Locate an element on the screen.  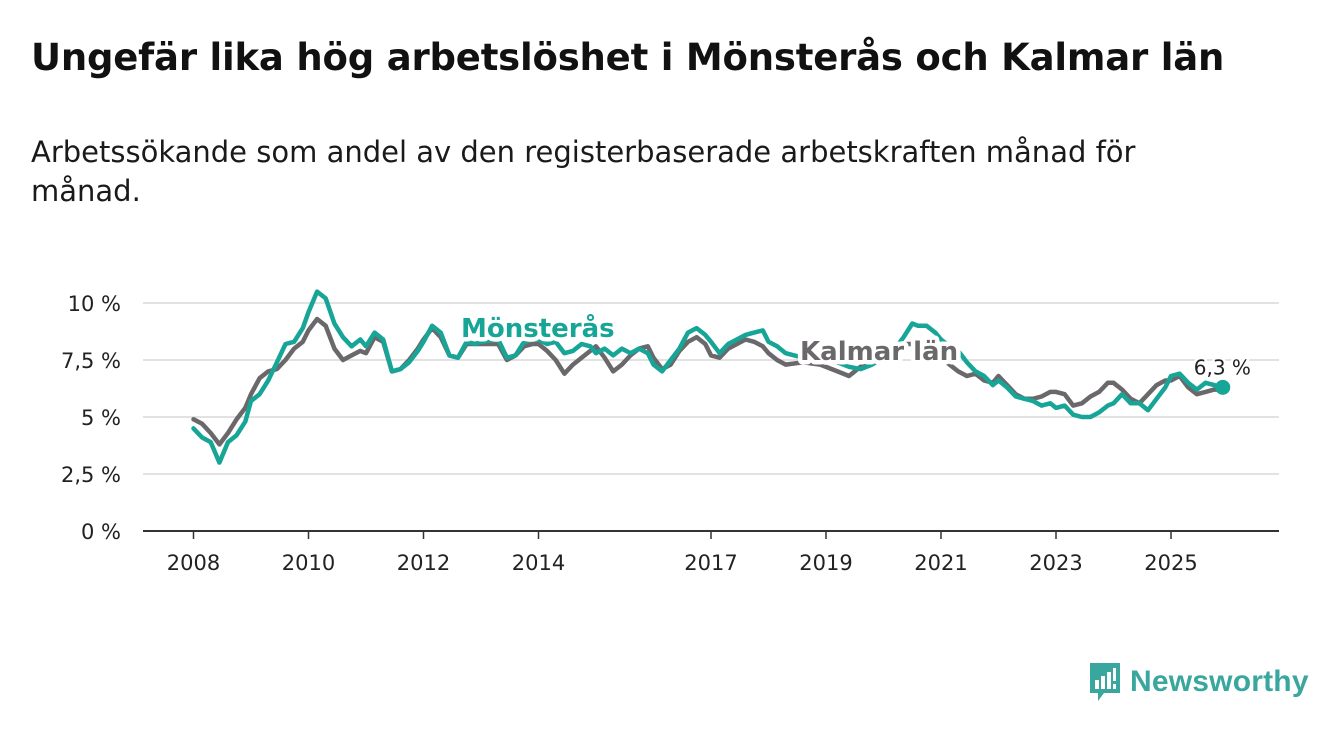
series-label-monsteras: Mönsterås is located at coordinates (538, 328).